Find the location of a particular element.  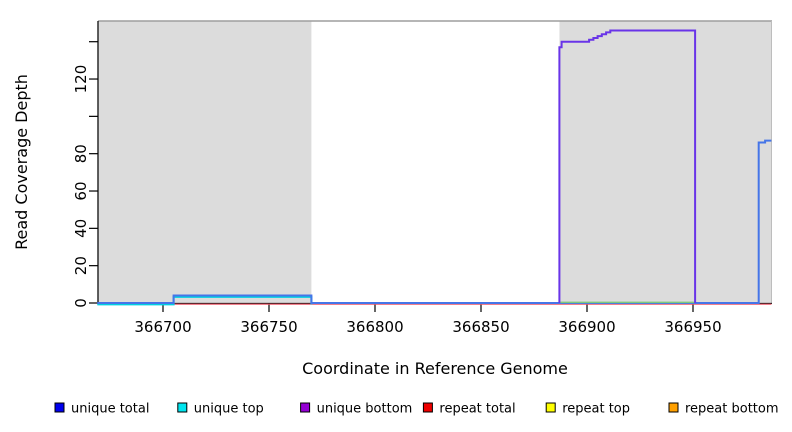

legend-swatch-repeat-bottom is located at coordinates (673, 407).